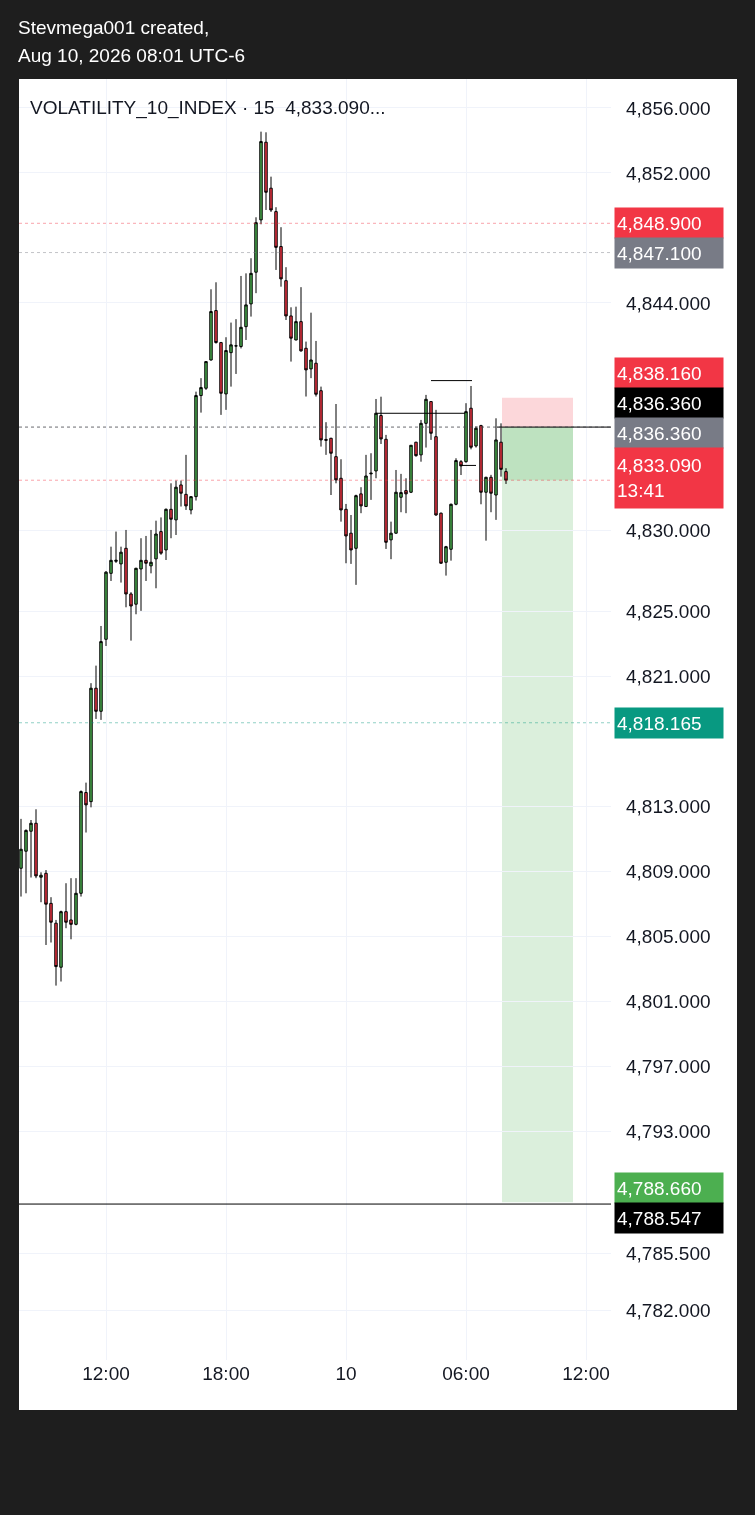 The height and width of the screenshot is (1515, 755). Describe the element at coordinates (659, 478) in the screenshot. I see `ref-line-label: 4,833.090 13:41` at that location.